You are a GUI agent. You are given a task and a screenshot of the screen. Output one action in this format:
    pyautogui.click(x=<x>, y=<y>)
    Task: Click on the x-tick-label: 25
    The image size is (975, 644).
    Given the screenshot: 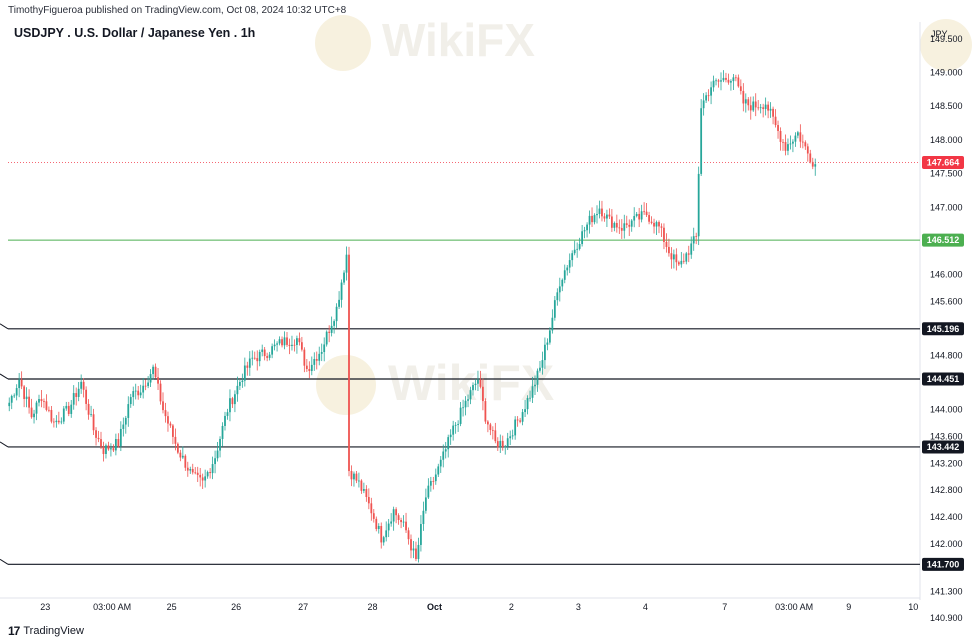 What is the action you would take?
    pyautogui.click(x=172, y=607)
    